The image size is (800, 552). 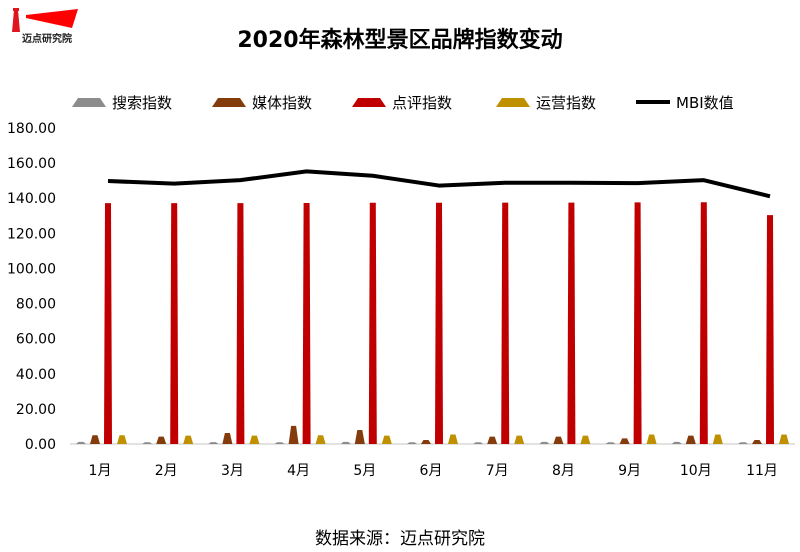 What do you see at coordinates (629, 471) in the screenshot?
I see `x-tick-label: 9月` at bounding box center [629, 471].